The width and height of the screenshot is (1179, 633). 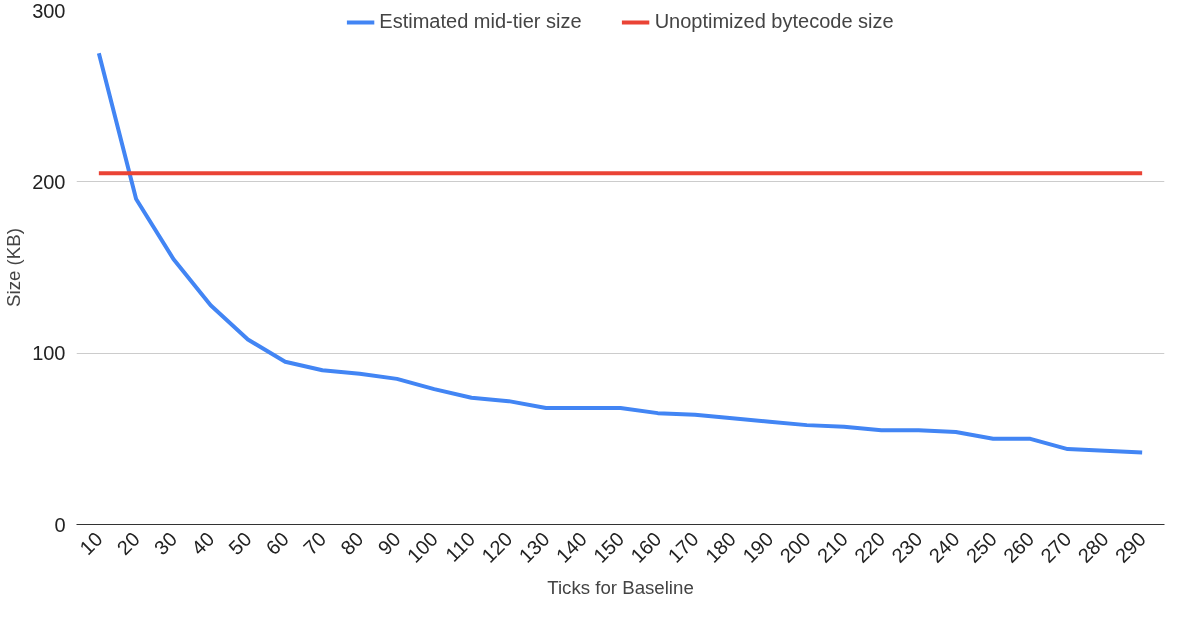 I want to click on y-tick-label: 0, so click(x=60, y=524).